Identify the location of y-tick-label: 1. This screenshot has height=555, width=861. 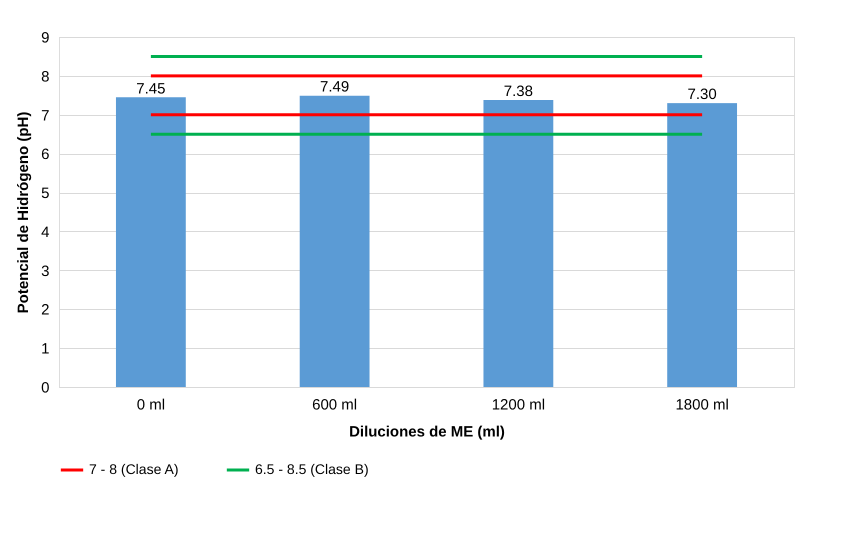
(45, 349).